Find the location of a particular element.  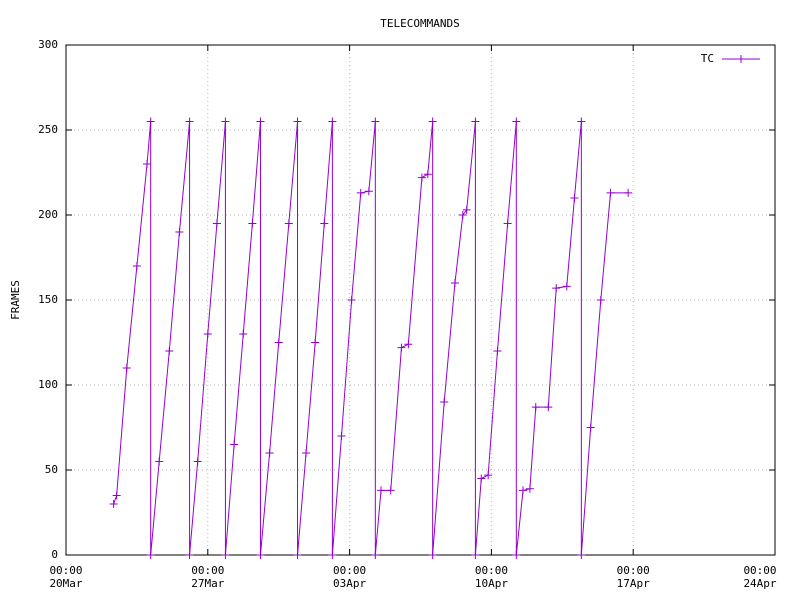

legend-label: TC is located at coordinates (707, 58).